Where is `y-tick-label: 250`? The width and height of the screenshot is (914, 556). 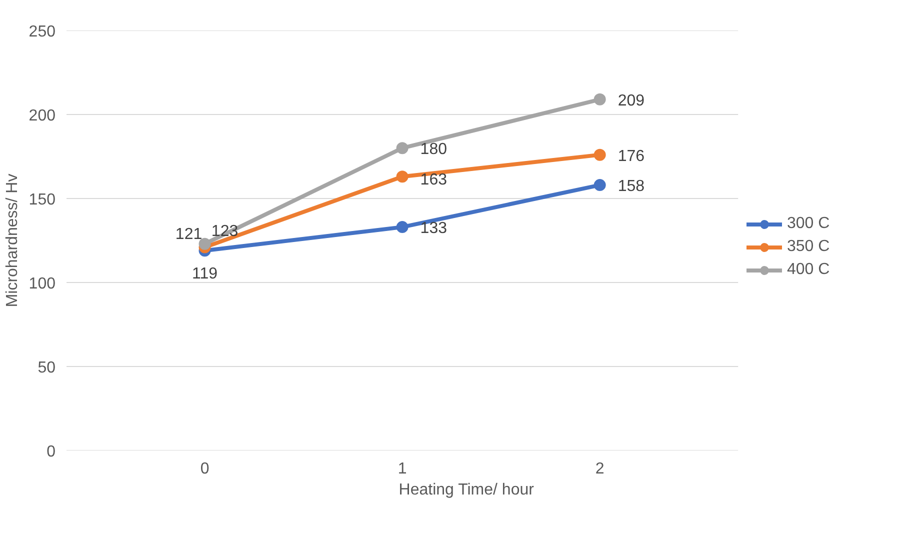
y-tick-label: 250 is located at coordinates (42, 32).